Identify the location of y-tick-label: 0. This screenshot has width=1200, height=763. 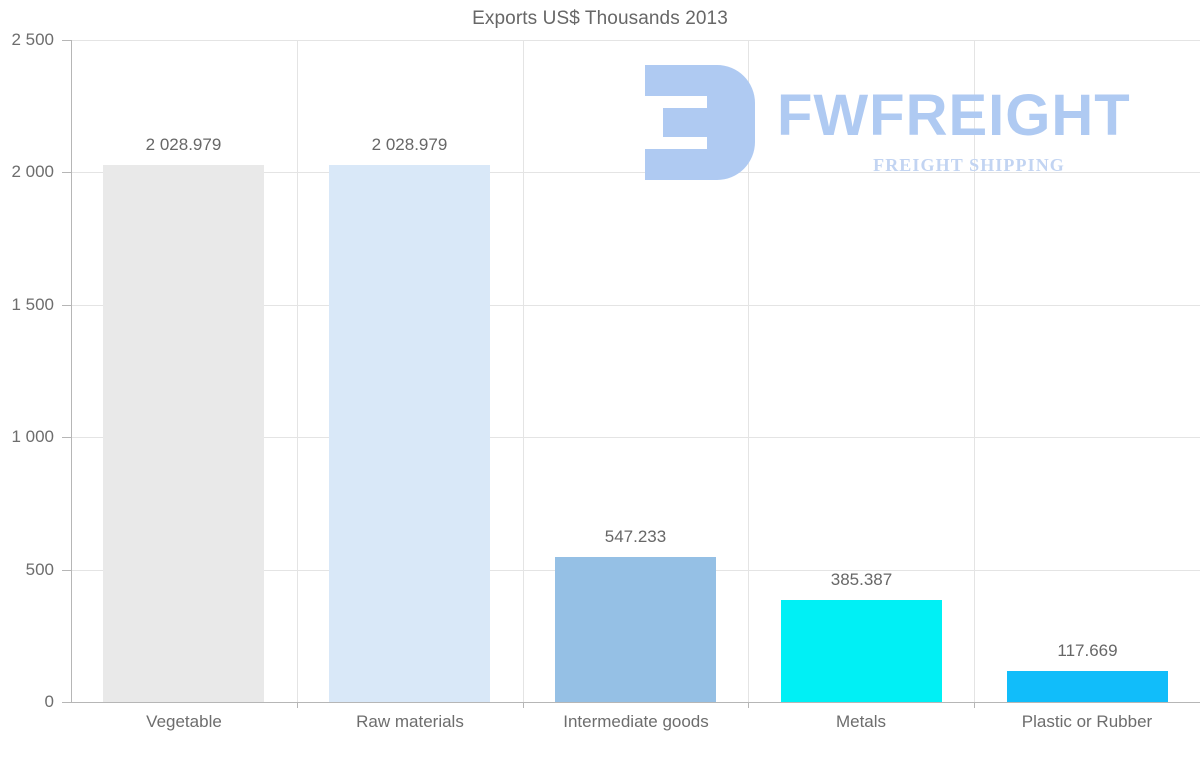
(49, 701).